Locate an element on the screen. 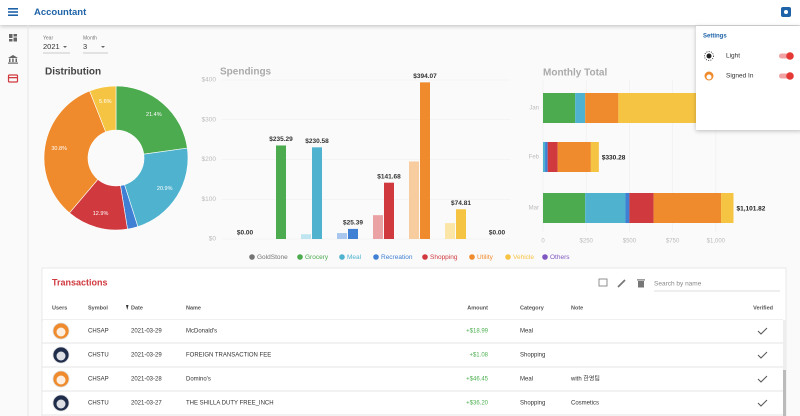 The height and width of the screenshot is (416, 800). sun-icon is located at coordinates (709, 56).